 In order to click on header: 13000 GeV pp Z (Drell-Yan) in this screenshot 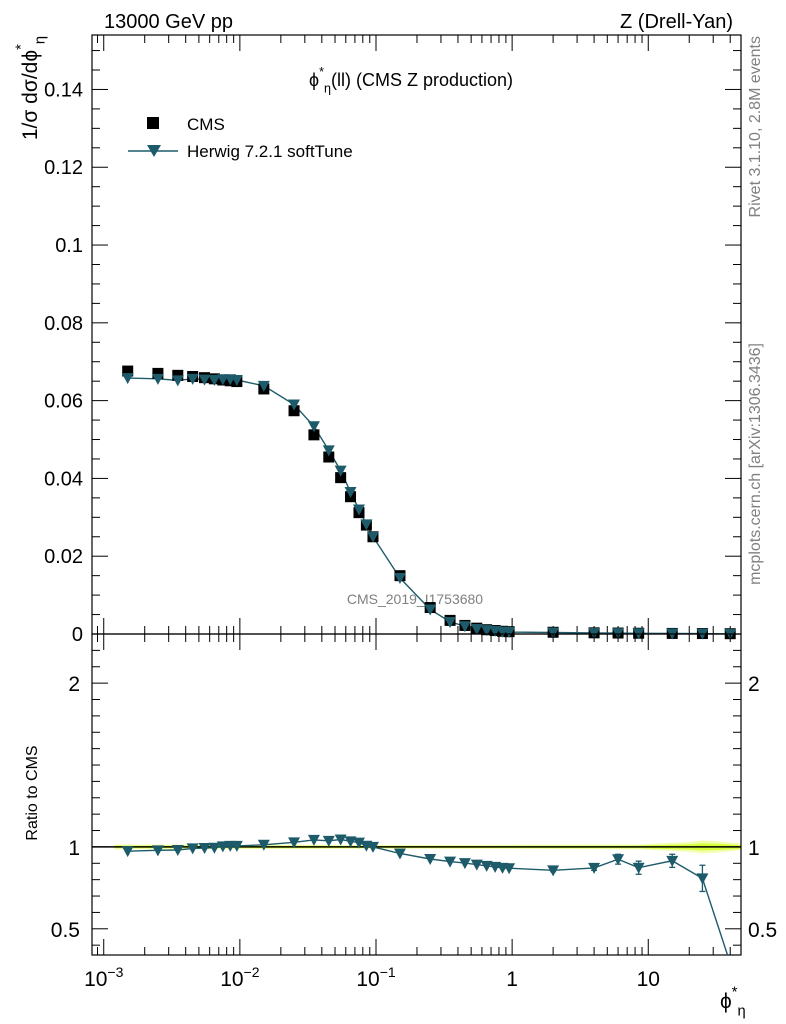, I will do `click(418, 22)`.